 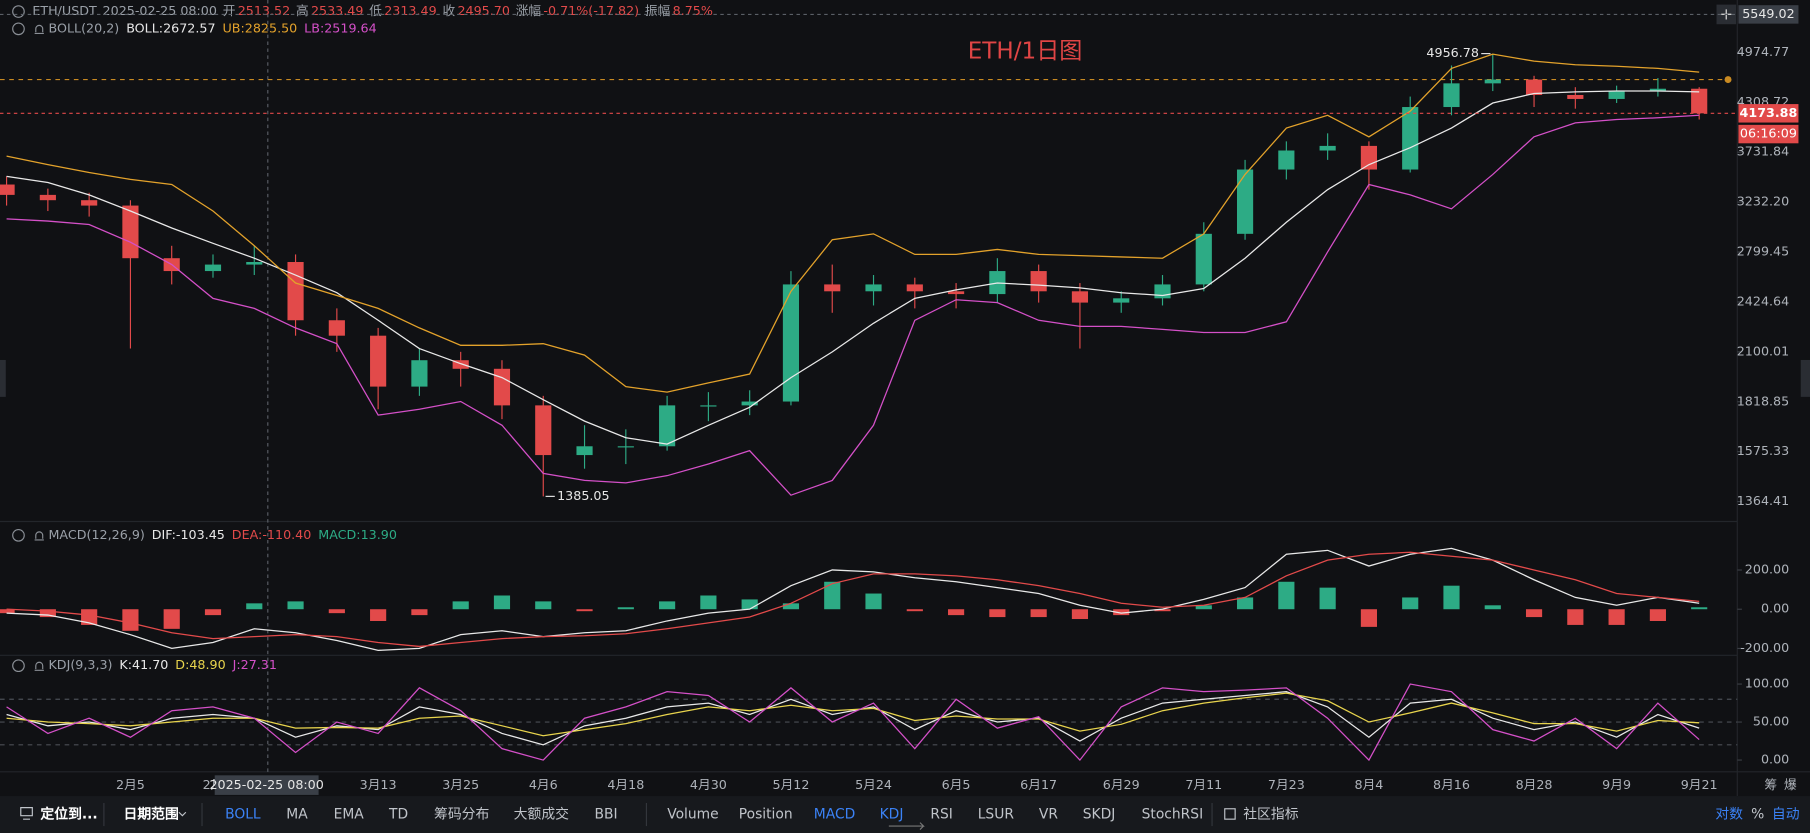 What do you see at coordinates (160, 10) in the screenshot?
I see `header-time: 2025-02-25 08:00` at bounding box center [160, 10].